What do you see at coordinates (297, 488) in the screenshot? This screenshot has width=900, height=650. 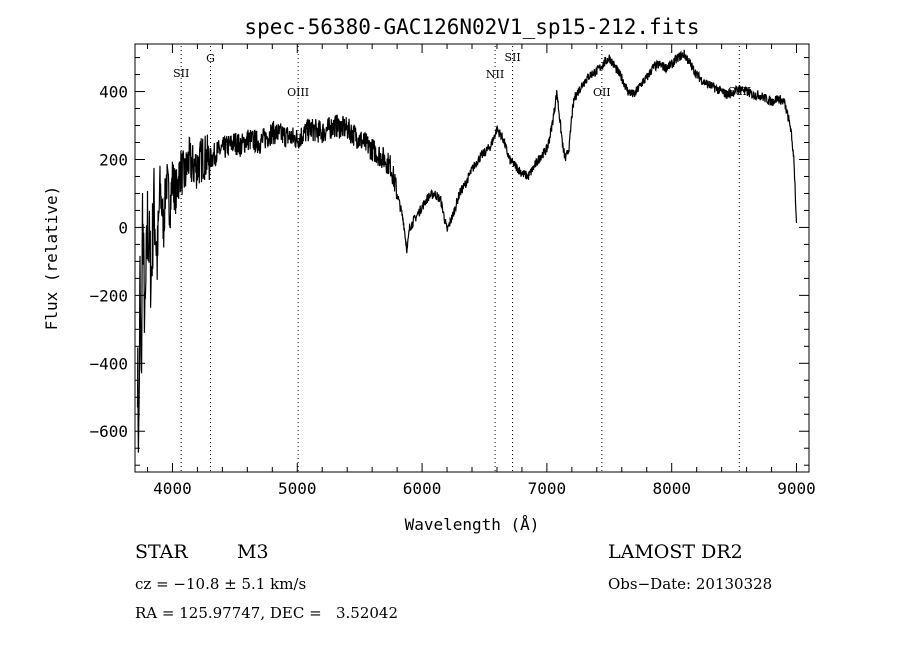 I see `x-tick-label: 5000` at bounding box center [297, 488].